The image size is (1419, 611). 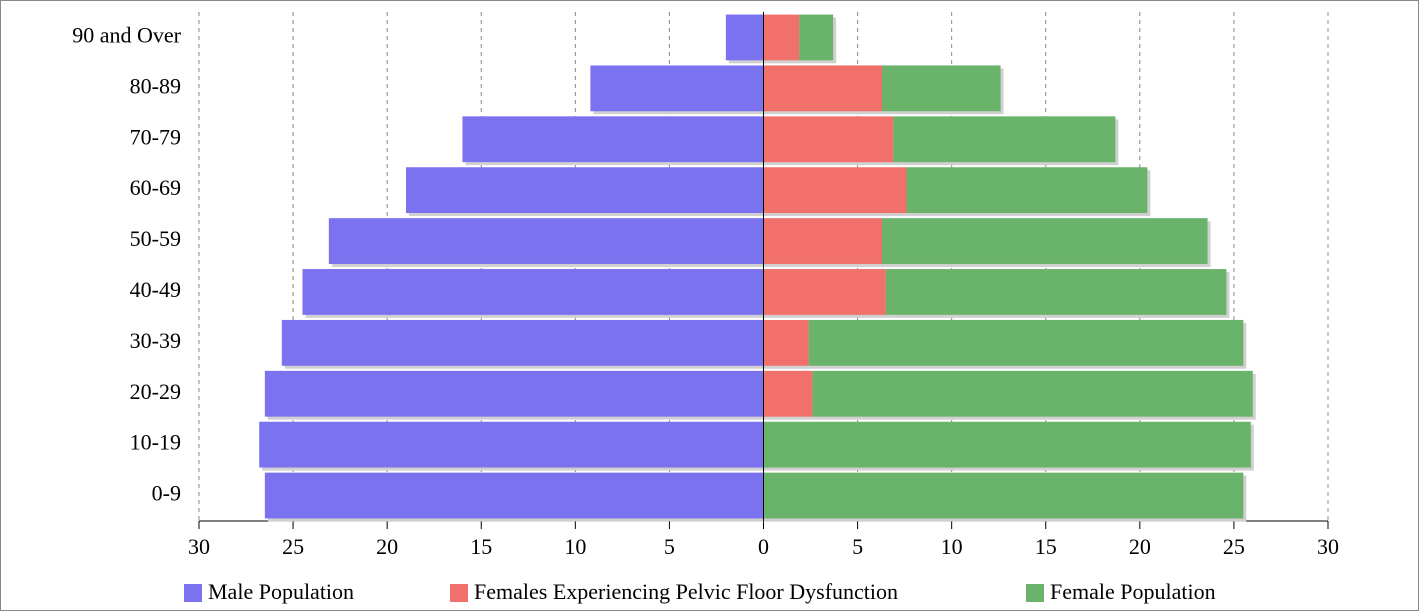 I want to click on y-tick-label: 90 and Over, so click(x=126, y=34).